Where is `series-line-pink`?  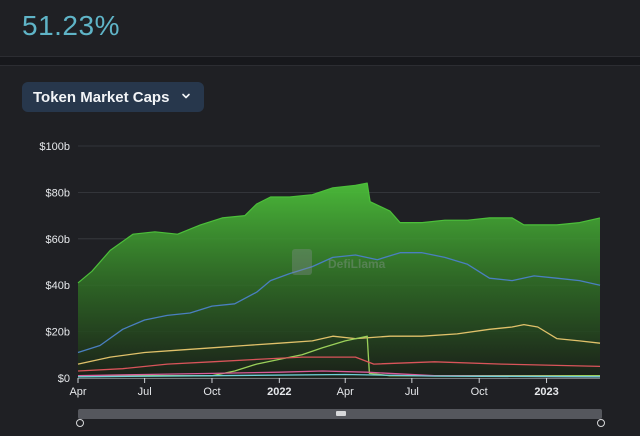 series-line-pink is located at coordinates (339, 374).